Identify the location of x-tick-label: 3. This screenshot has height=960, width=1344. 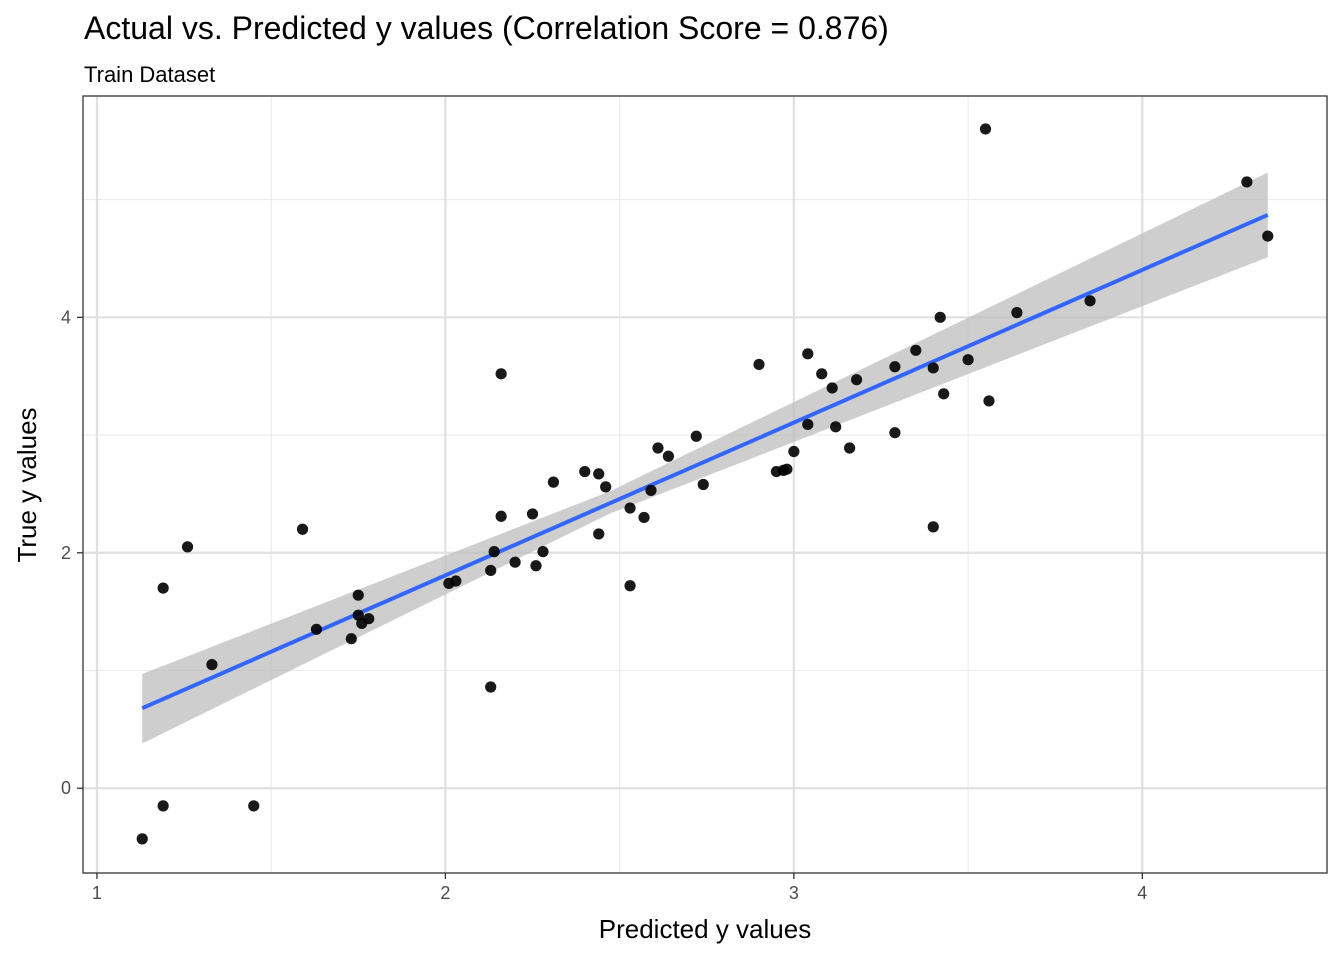
(794, 893).